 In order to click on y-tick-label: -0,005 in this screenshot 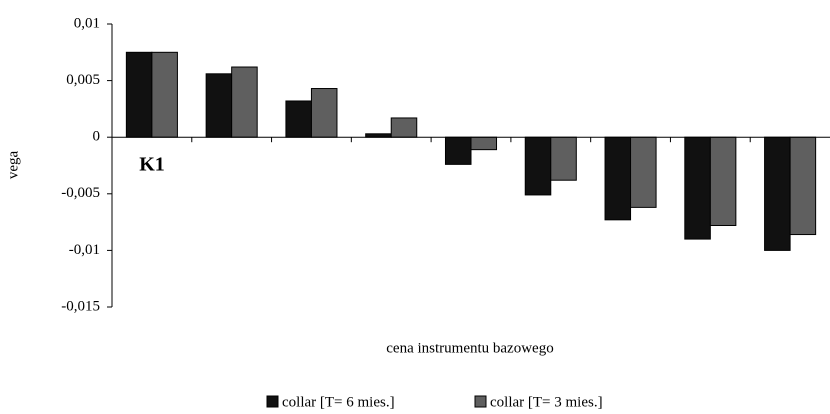, I will do `click(80, 193)`.